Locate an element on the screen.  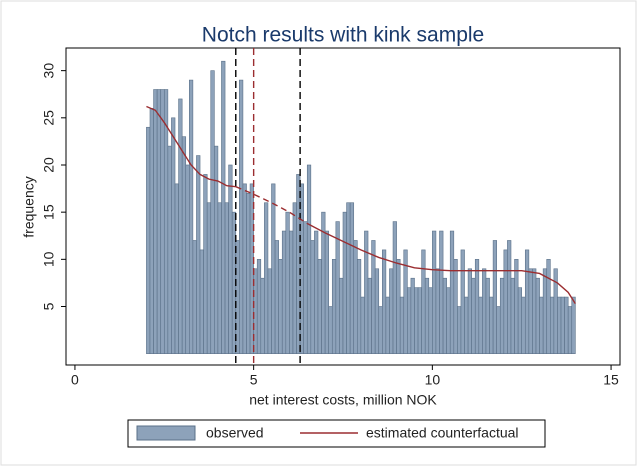
x-tick-label: 5 is located at coordinates (254, 380).